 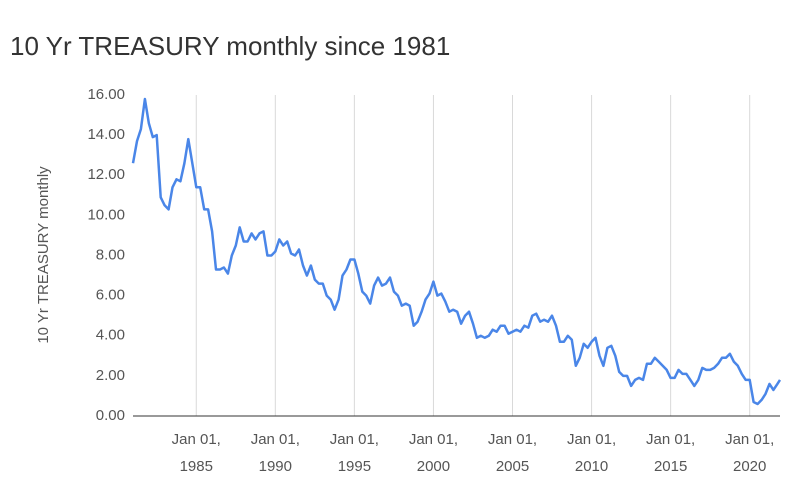 What do you see at coordinates (749, 453) in the screenshot?
I see `x-tick-label: Jan 01, 2020` at bounding box center [749, 453].